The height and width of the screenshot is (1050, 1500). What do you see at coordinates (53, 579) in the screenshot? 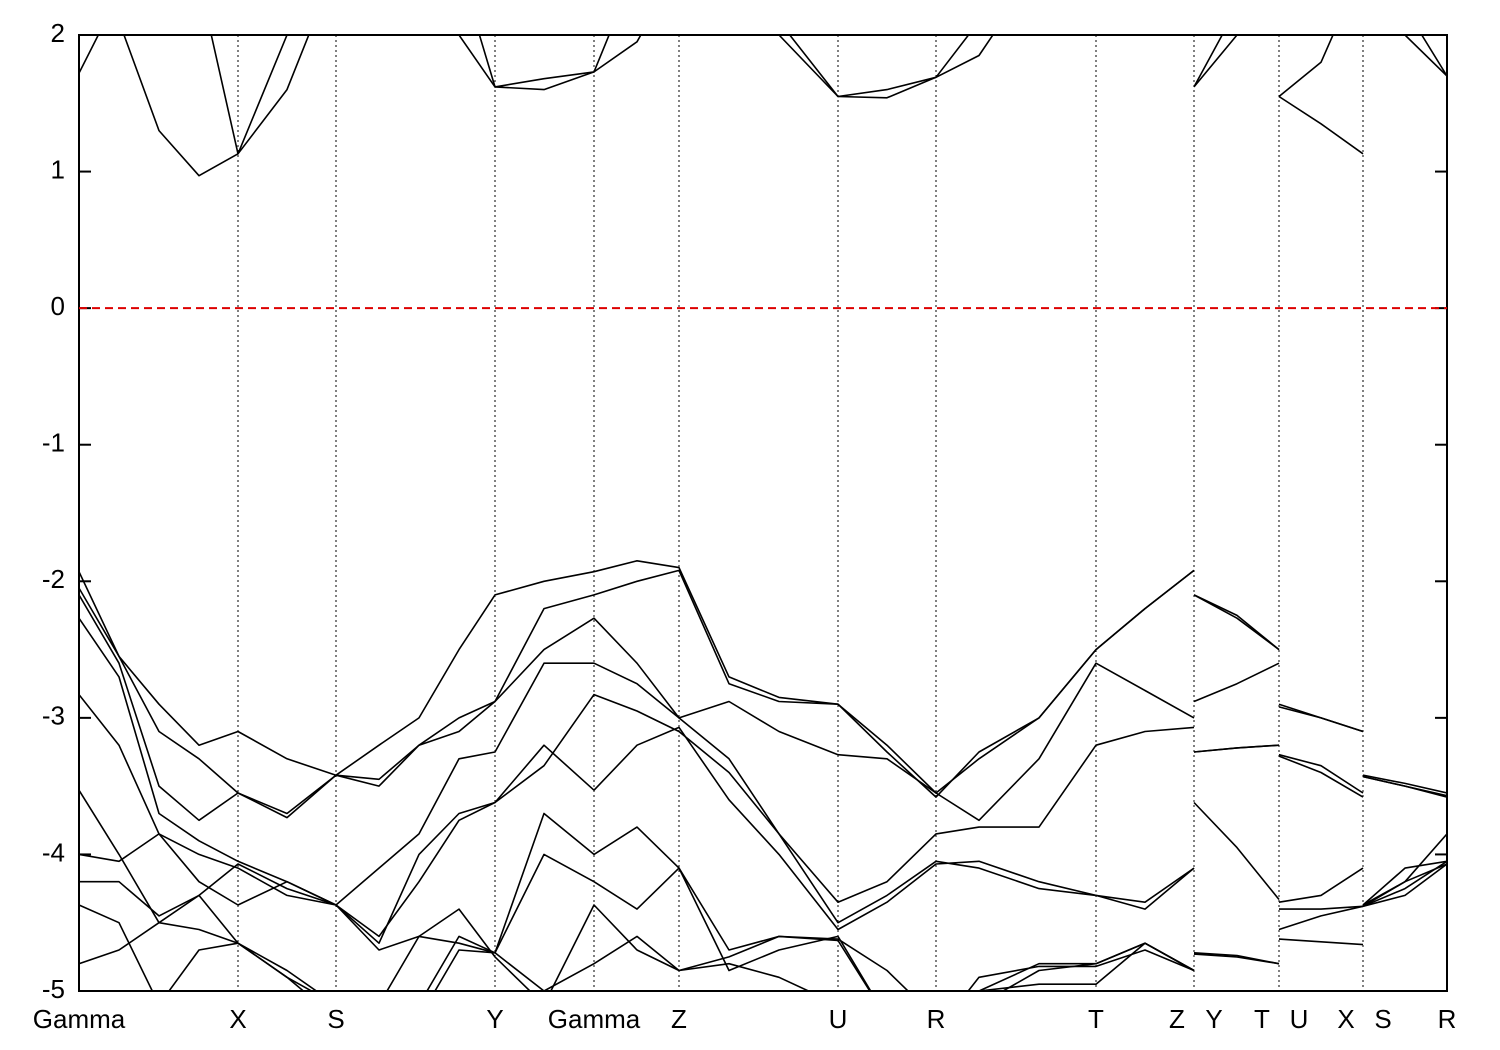
I see `y-tick-label: -2` at bounding box center [53, 579].